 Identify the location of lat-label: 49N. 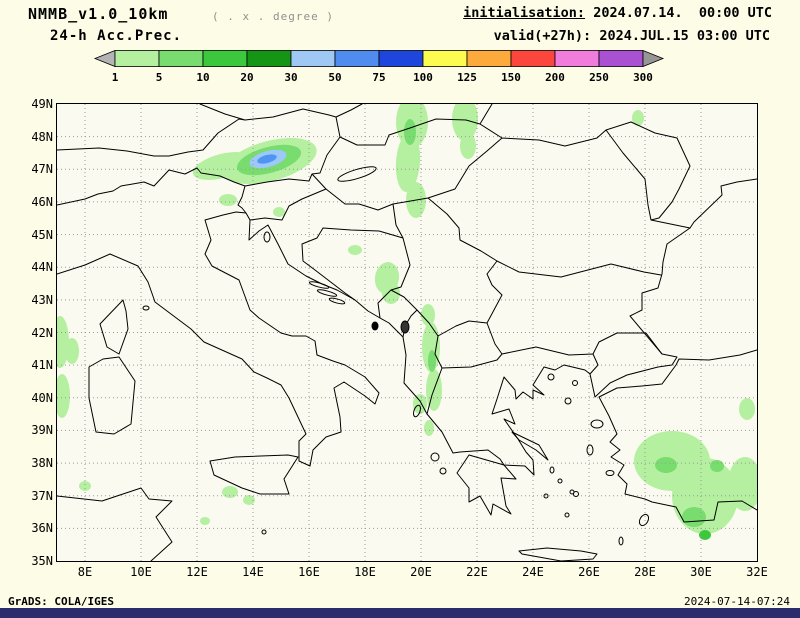
(42, 104).